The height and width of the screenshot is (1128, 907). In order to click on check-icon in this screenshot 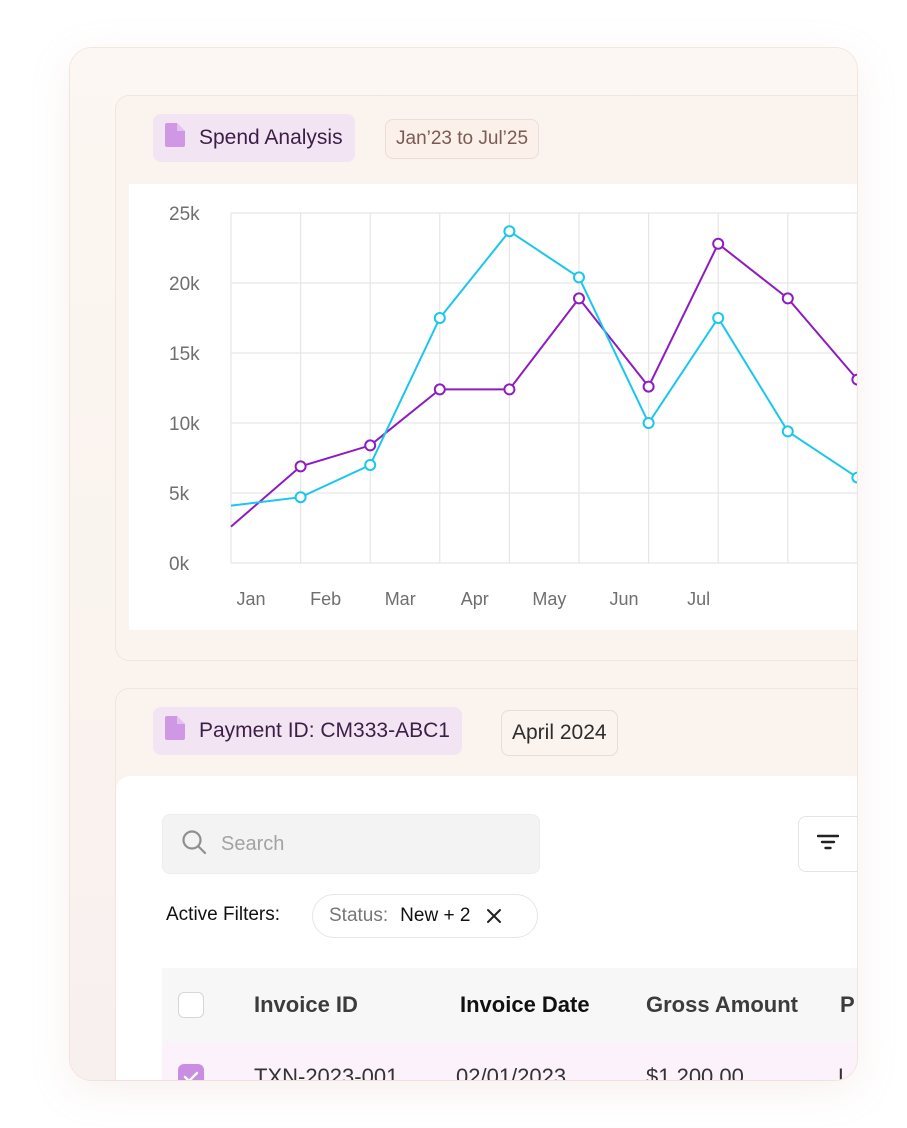, I will do `click(191, 1075)`.